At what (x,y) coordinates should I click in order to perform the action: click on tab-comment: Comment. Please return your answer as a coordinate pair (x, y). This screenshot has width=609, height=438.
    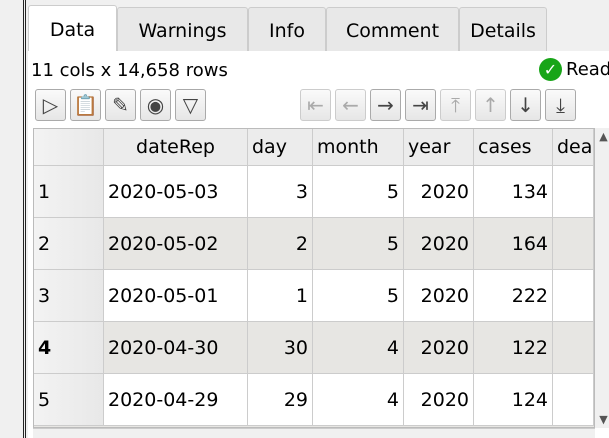
    Looking at the image, I should click on (392, 30).